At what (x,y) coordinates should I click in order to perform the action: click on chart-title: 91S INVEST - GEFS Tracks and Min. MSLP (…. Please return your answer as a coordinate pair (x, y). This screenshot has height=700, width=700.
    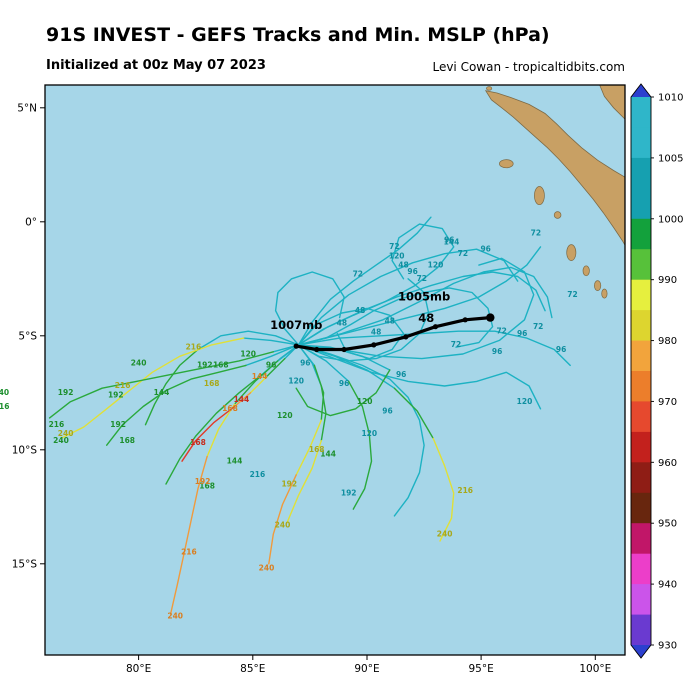
    Looking at the image, I should click on (298, 35).